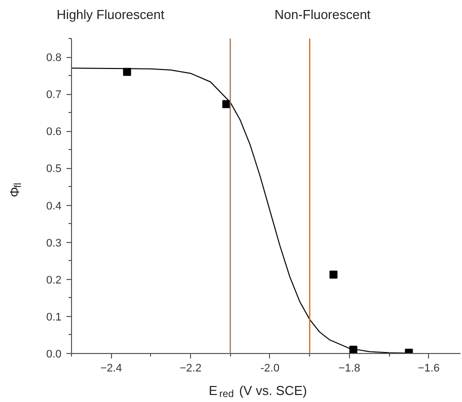 This screenshot has height=402, width=462. Describe the element at coordinates (15, 190) in the screenshot. I see `y-axis-title: Φfl` at that location.